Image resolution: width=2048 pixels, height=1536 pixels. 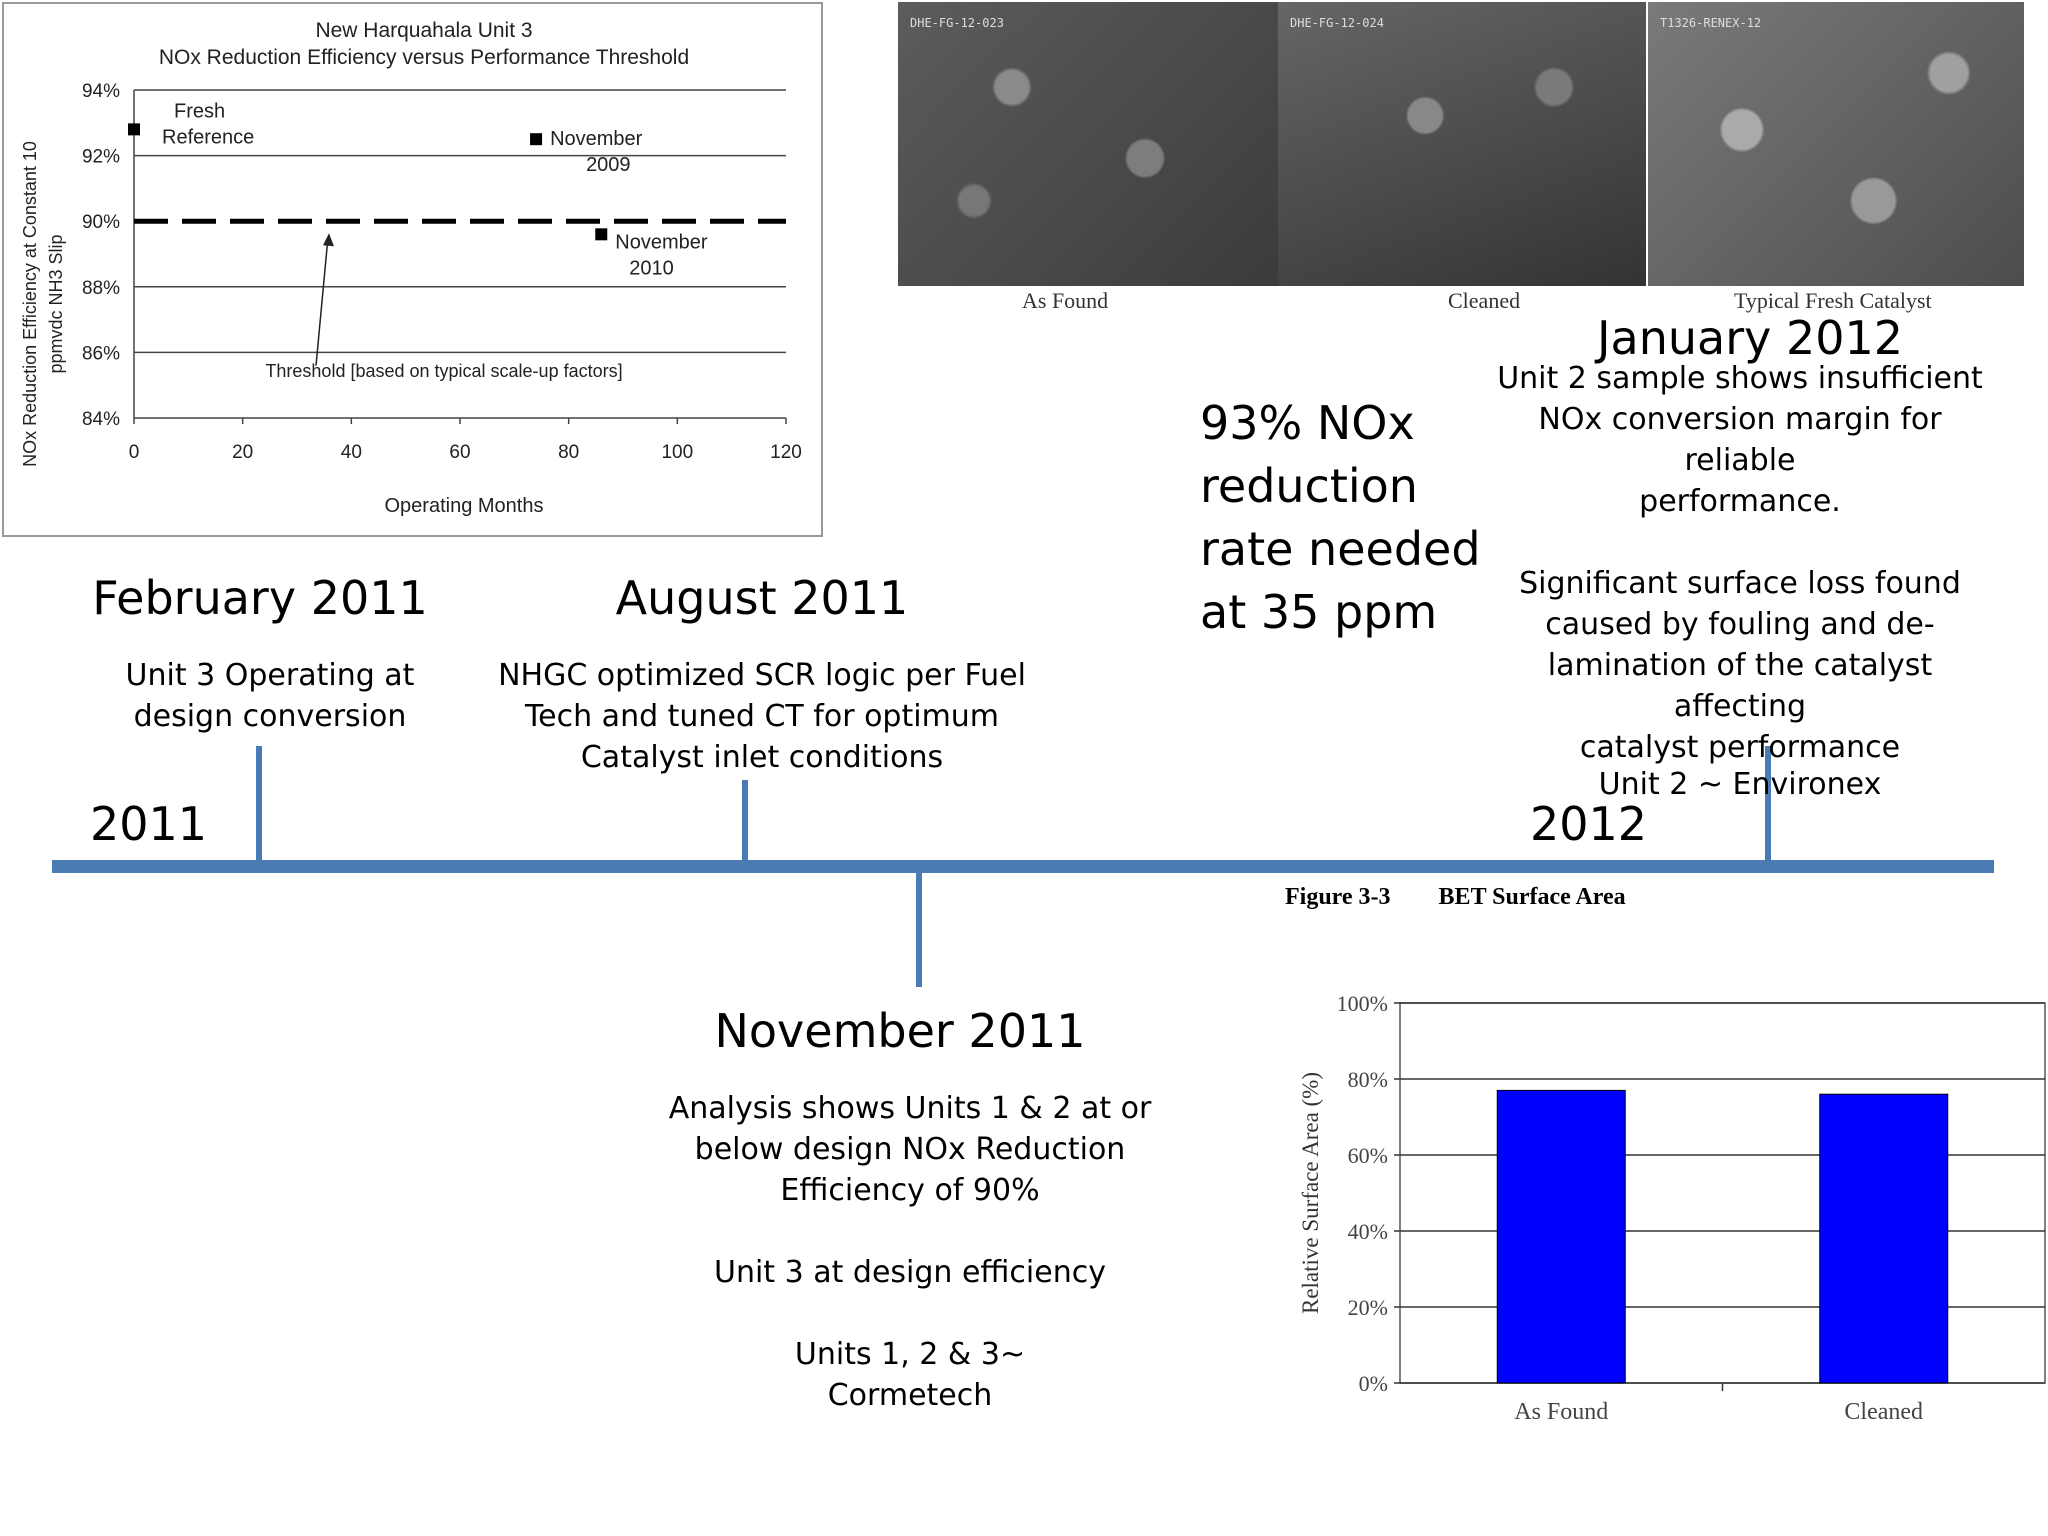 I want to click on event-line: Cormetech, so click(x=910, y=1395).